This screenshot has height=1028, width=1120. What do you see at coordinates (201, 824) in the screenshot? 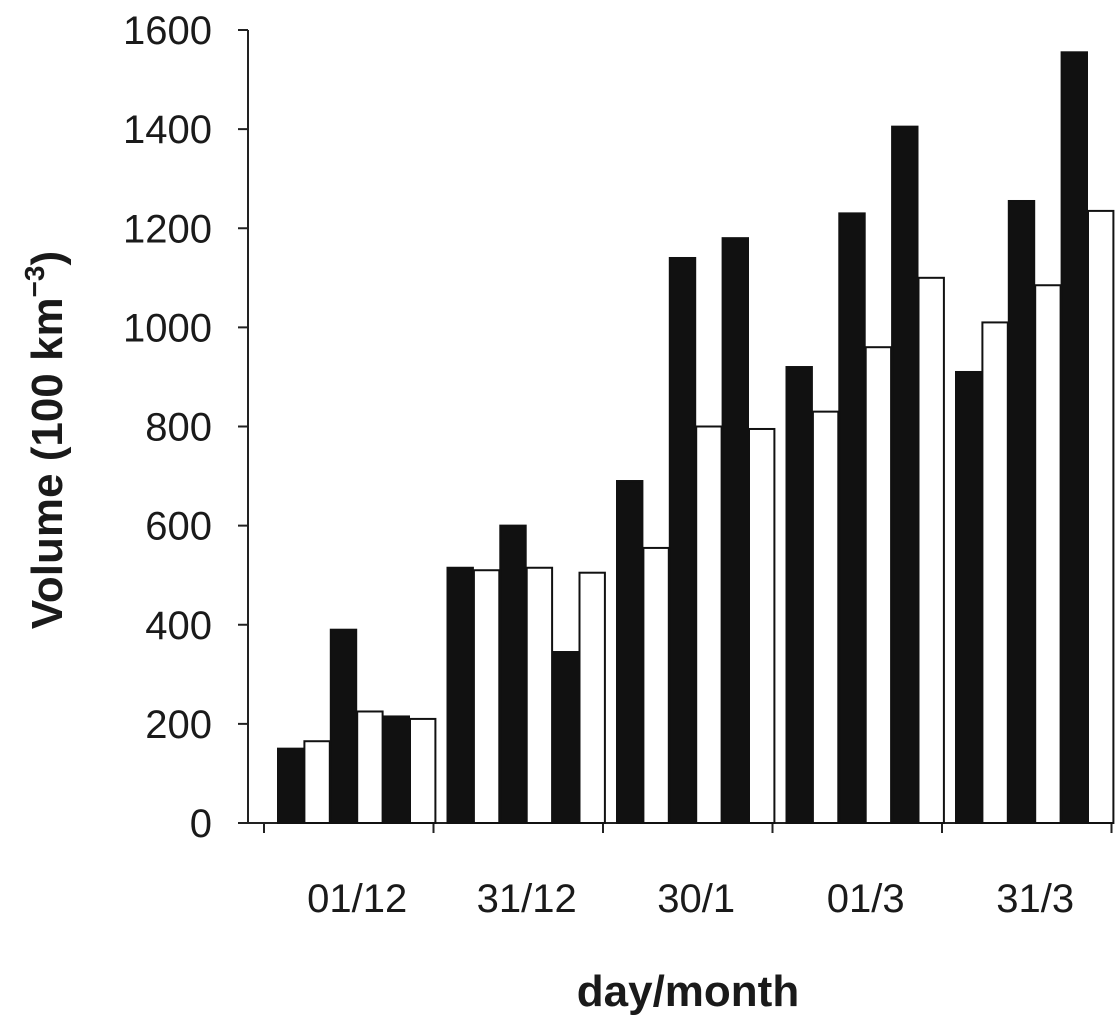
I see `y-tick-label: 0` at bounding box center [201, 824].